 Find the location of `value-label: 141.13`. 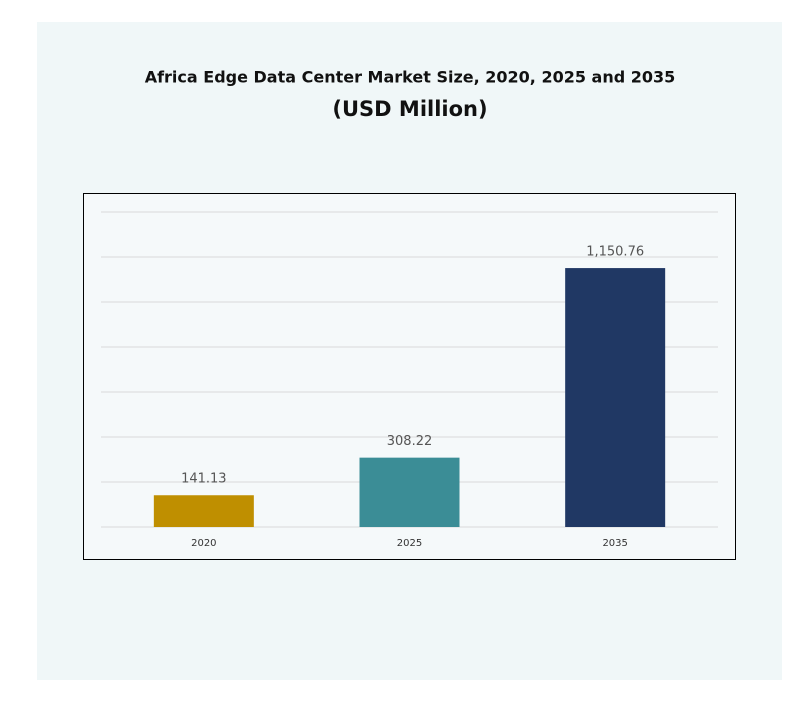

value-label: 141.13 is located at coordinates (204, 479).